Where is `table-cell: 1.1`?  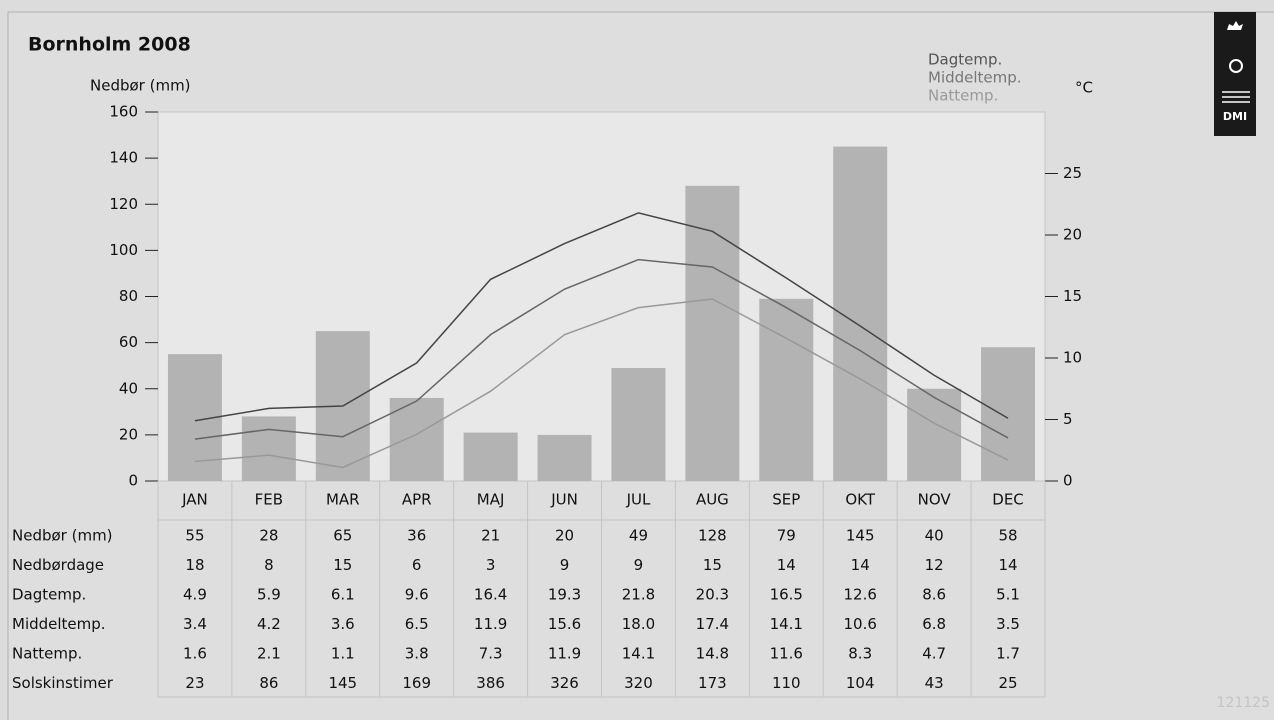
table-cell: 1.1 is located at coordinates (343, 653).